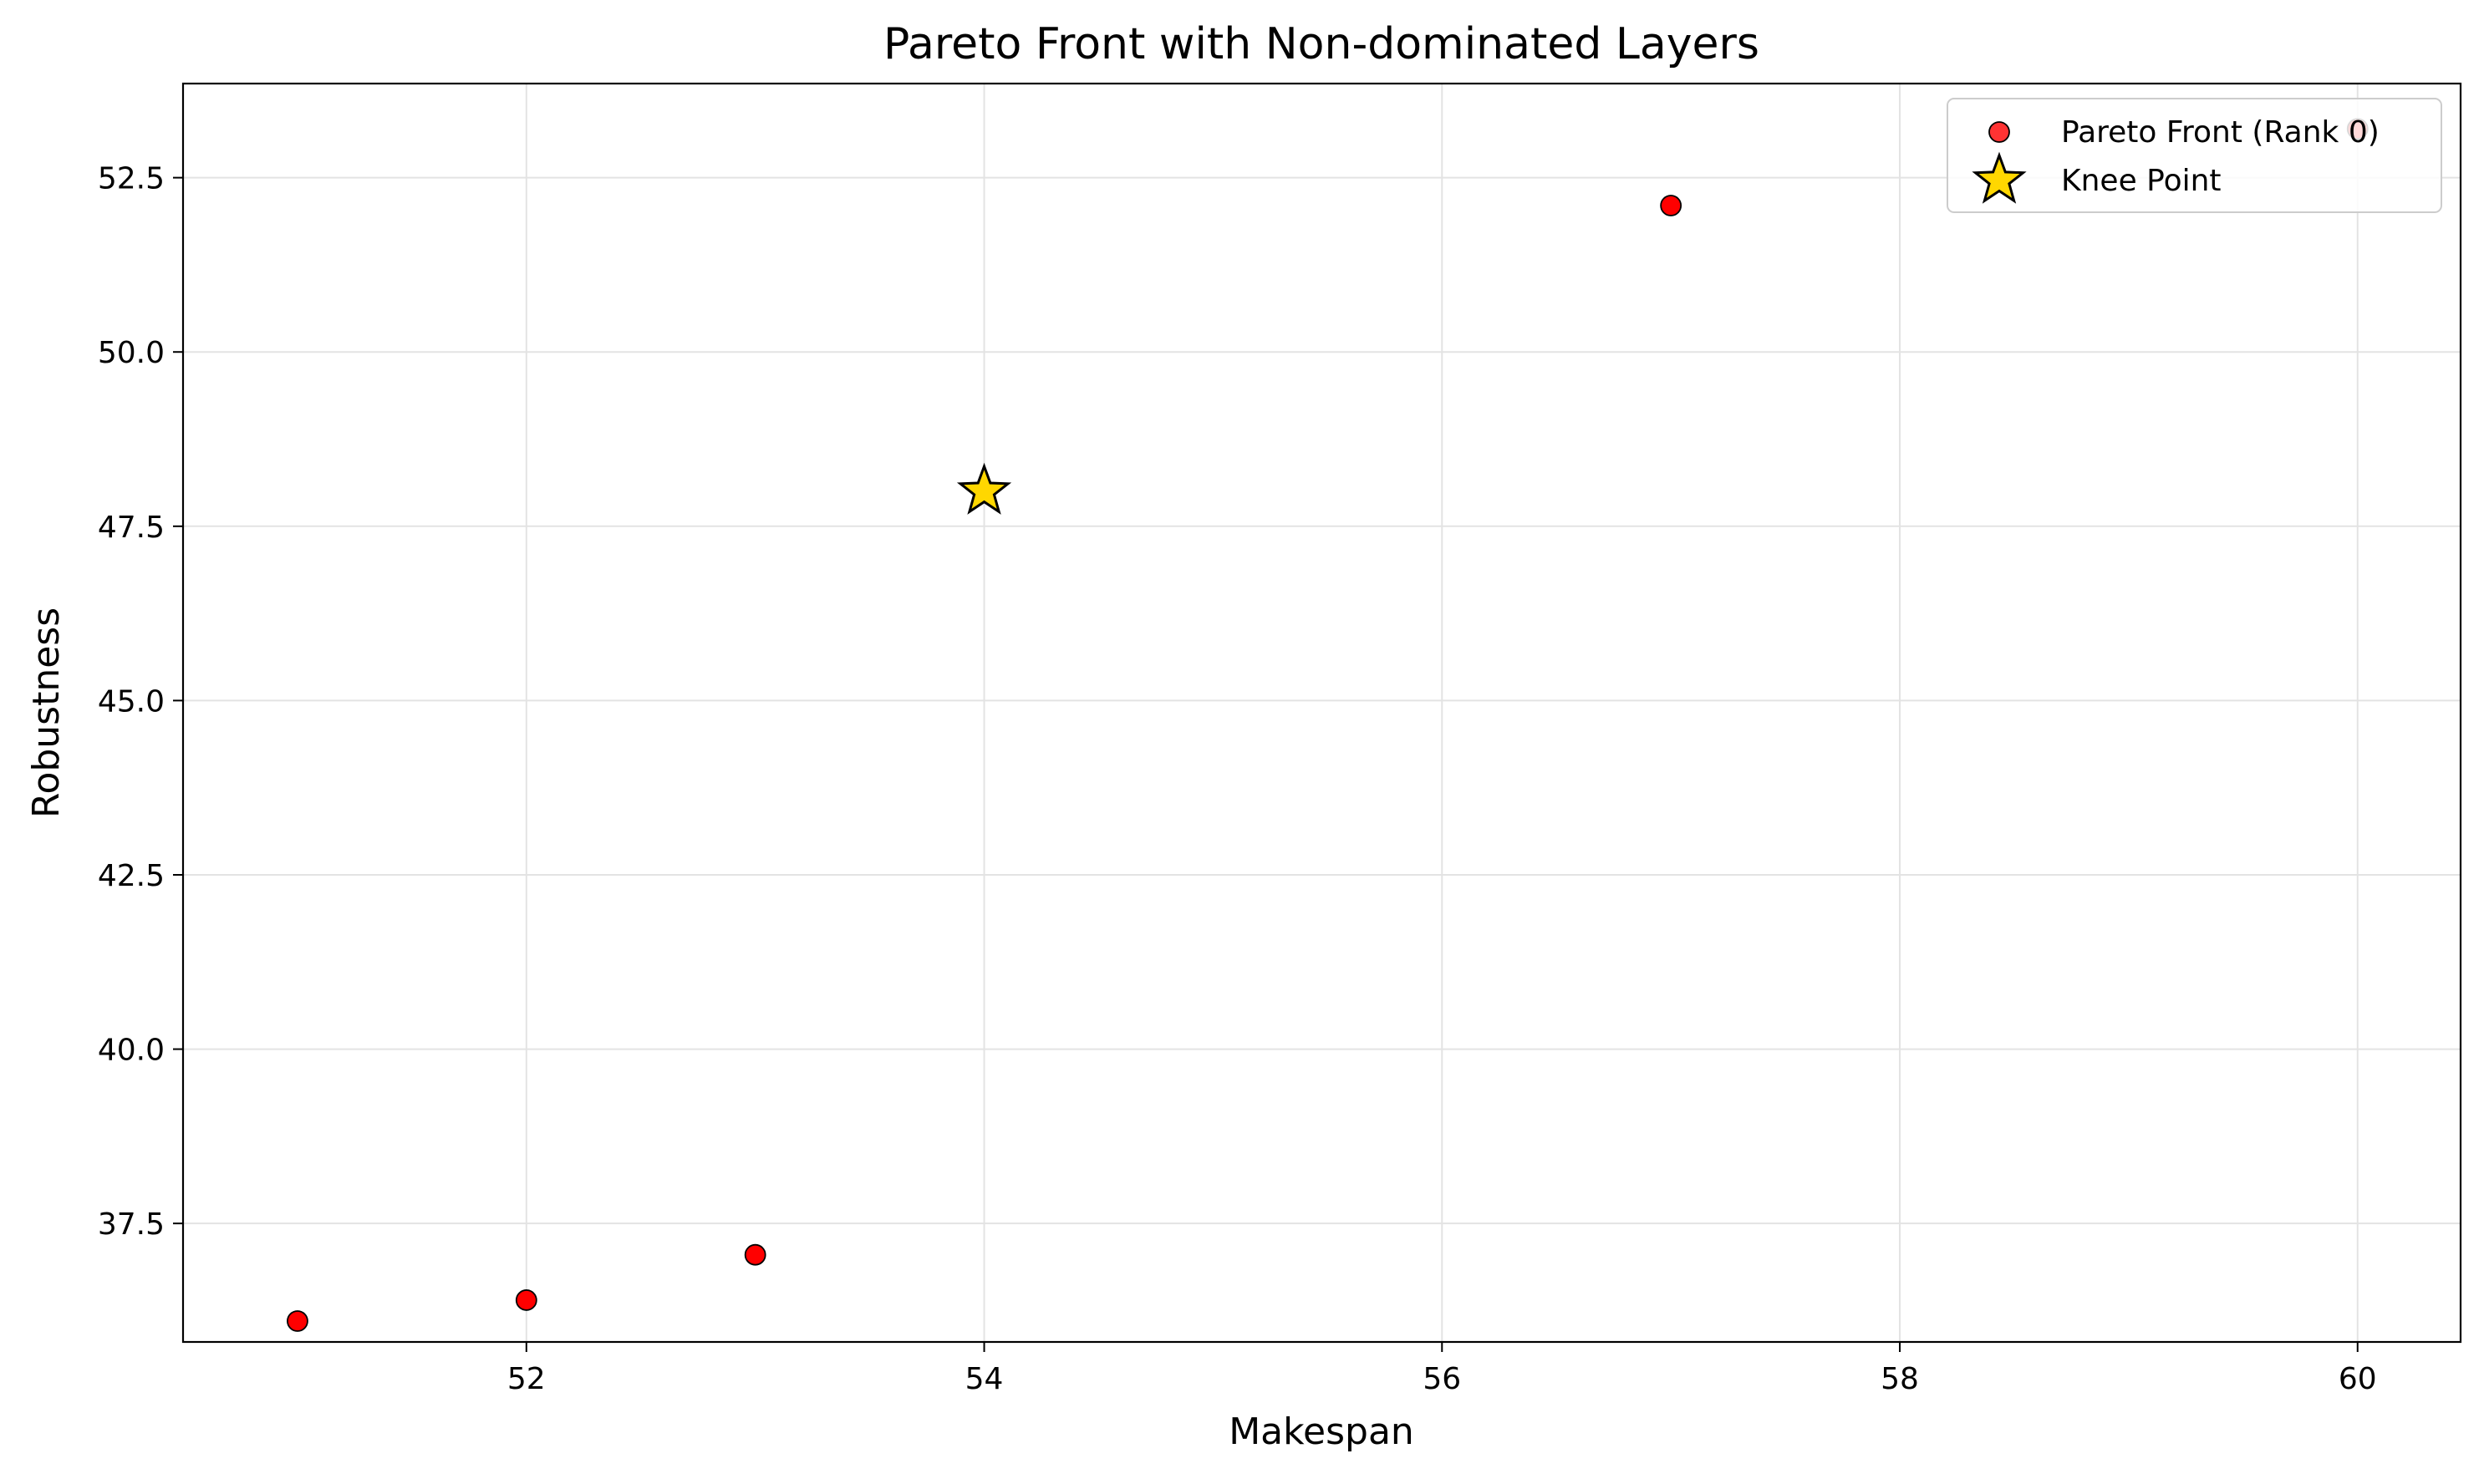 This screenshot has width=2484, height=1484. What do you see at coordinates (131, 1224) in the screenshot?
I see `y-tick-label: 37.5` at bounding box center [131, 1224].